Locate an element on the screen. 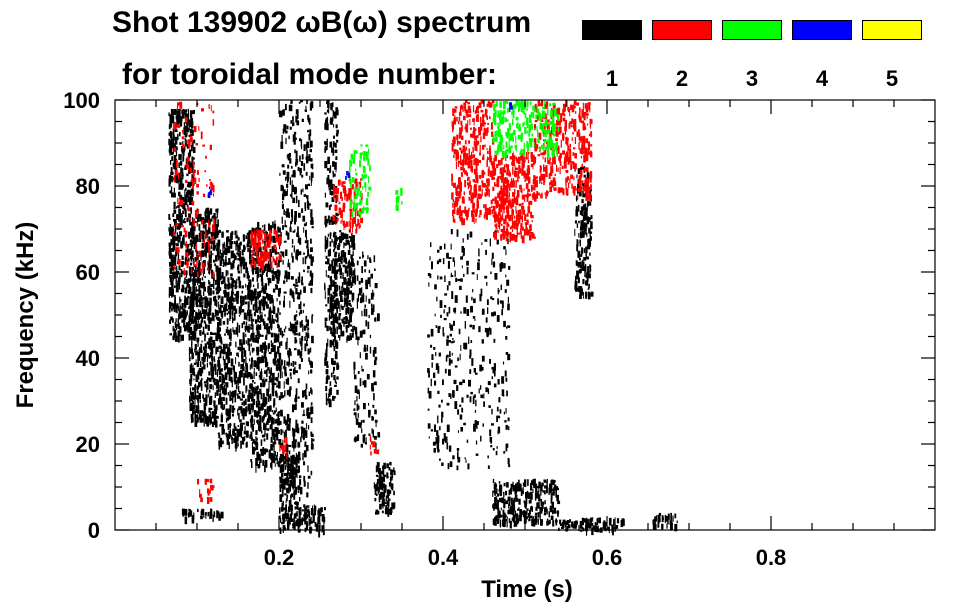  legend-label-2: 2 is located at coordinates (682, 78).